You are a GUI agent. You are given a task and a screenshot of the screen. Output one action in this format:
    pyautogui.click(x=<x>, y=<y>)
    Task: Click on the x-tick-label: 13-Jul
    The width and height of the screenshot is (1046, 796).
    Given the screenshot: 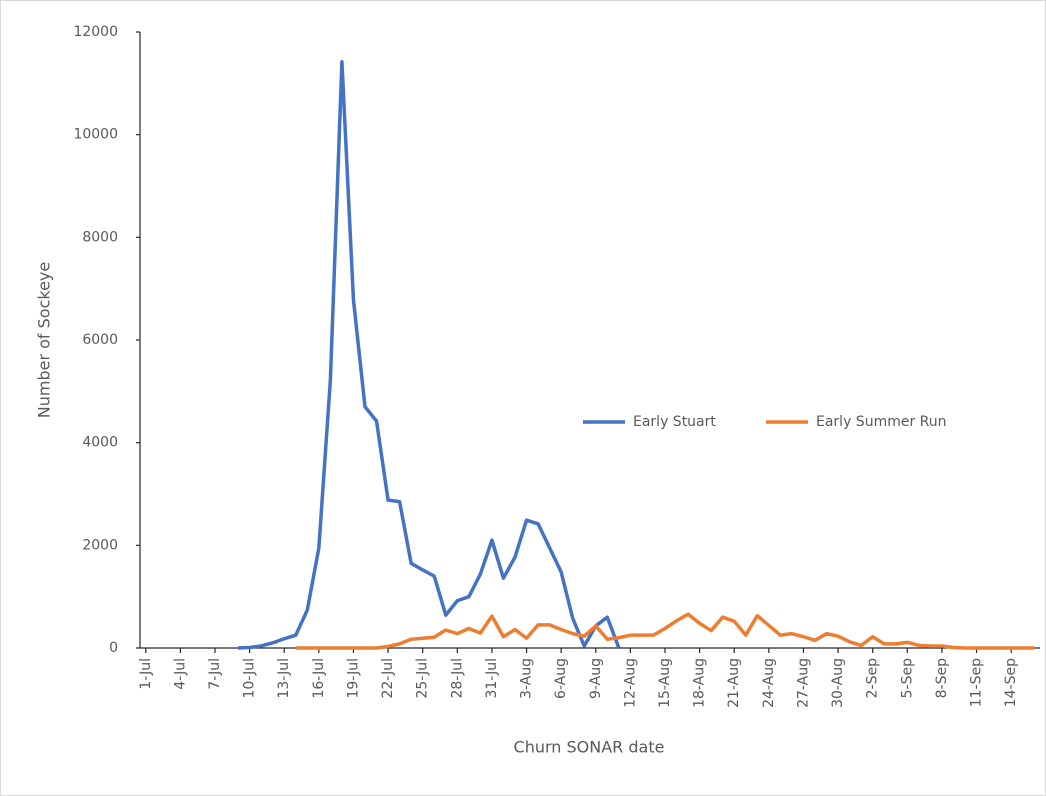 What is the action you would take?
    pyautogui.click(x=284, y=678)
    